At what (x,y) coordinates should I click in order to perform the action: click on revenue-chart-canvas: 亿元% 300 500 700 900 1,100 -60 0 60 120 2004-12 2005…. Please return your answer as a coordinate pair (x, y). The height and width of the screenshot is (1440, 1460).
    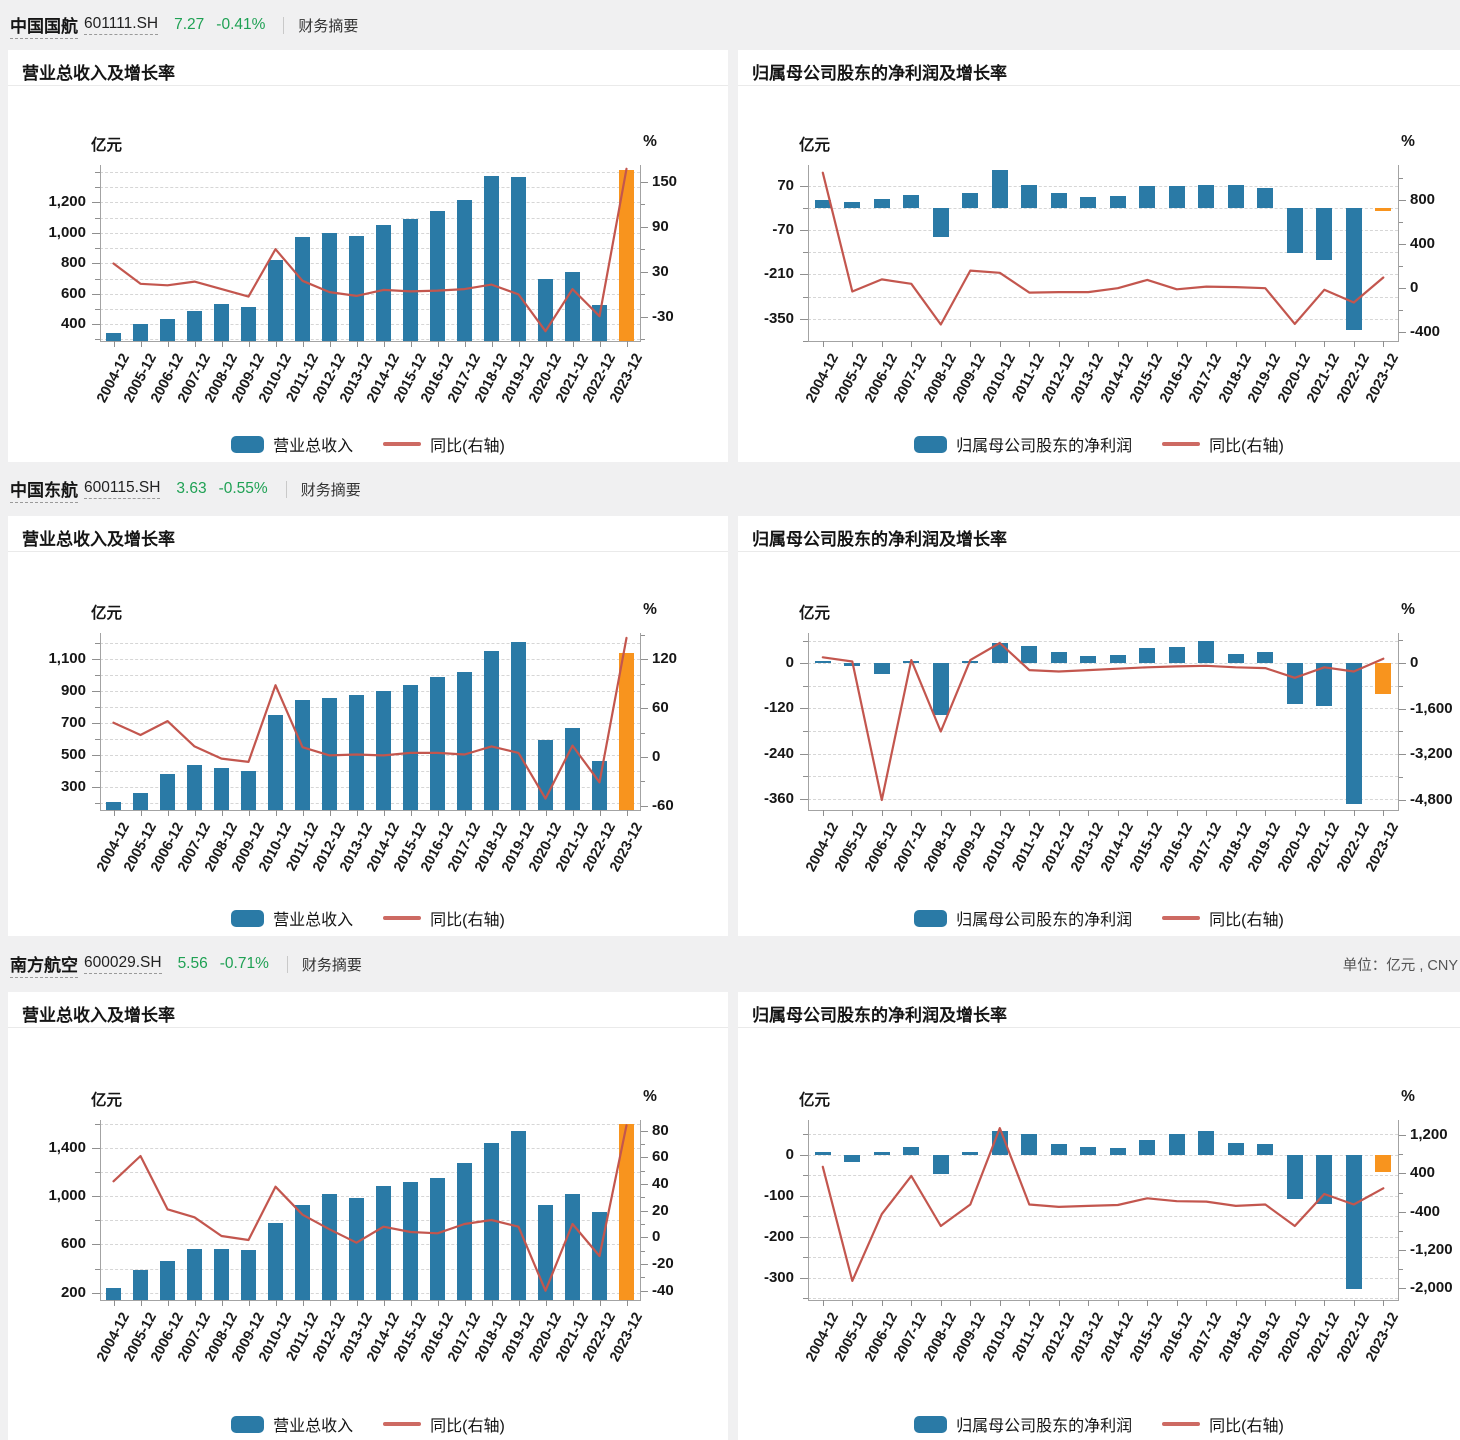
    Looking at the image, I should click on (368, 744).